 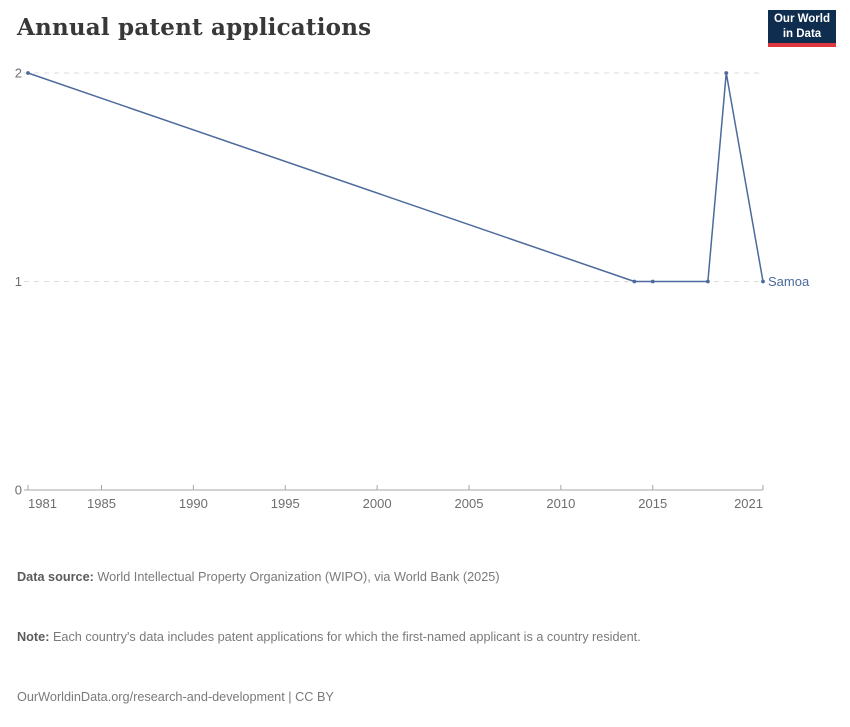 What do you see at coordinates (18, 490) in the screenshot?
I see `y-tick-label-0: 0` at bounding box center [18, 490].